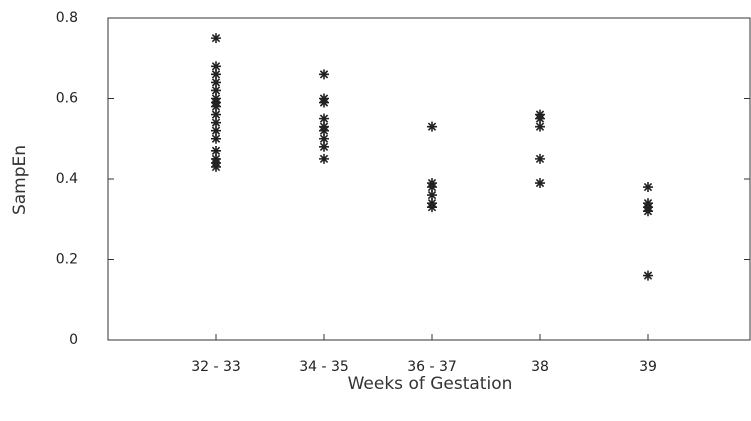  What do you see at coordinates (432, 367) in the screenshot?
I see `x-tick-label: 36 - 37` at bounding box center [432, 367].